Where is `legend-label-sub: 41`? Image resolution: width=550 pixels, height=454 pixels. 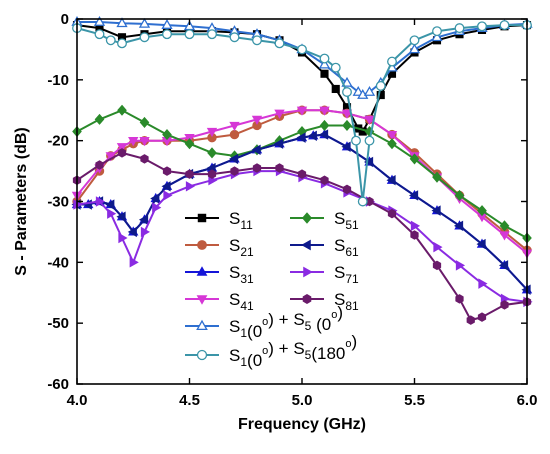 legend-label-sub: 41 is located at coordinates (247, 306).